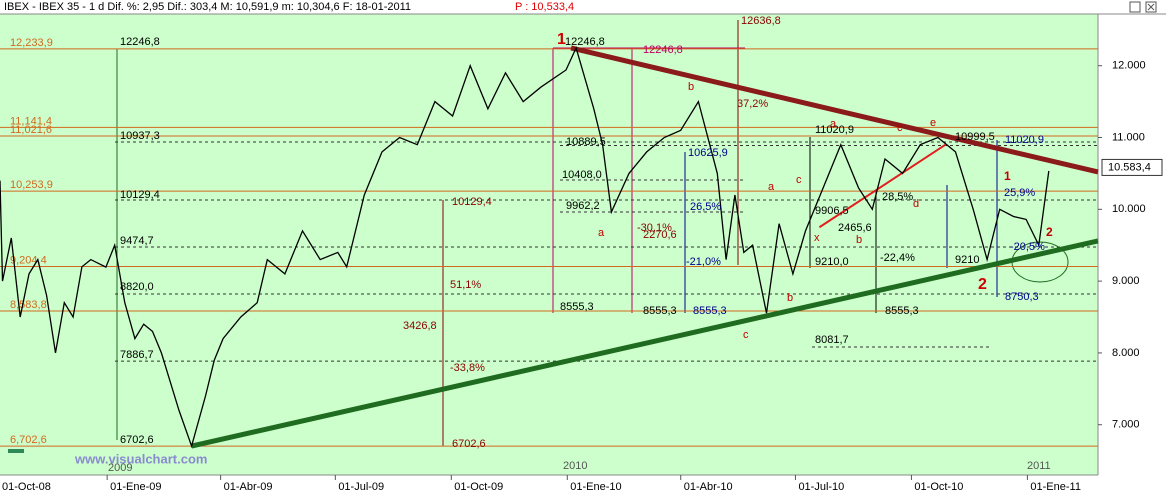  What do you see at coordinates (248, 487) in the screenshot?
I see `x-tick-label: 01-Abr-09` at bounding box center [248, 487].